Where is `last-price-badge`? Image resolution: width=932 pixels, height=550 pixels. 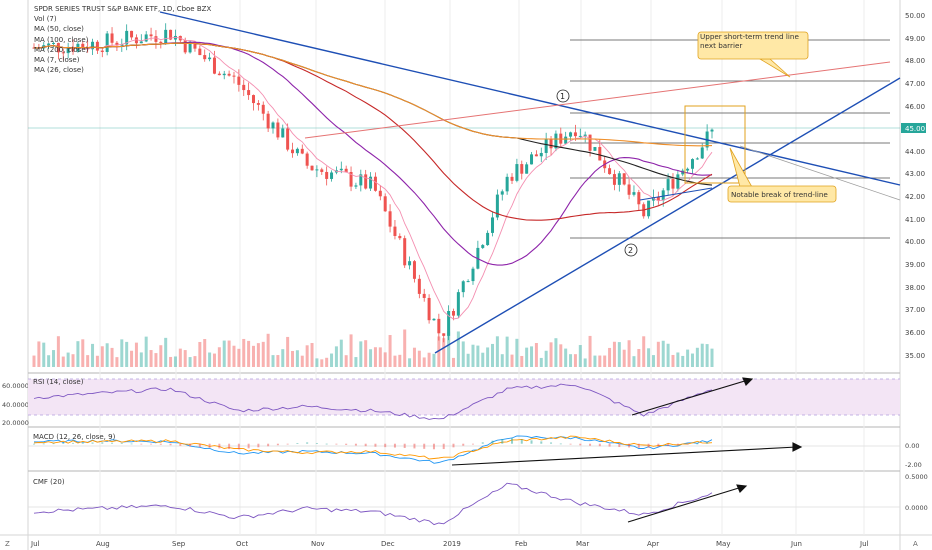 last-price-badge is located at coordinates (913, 128).